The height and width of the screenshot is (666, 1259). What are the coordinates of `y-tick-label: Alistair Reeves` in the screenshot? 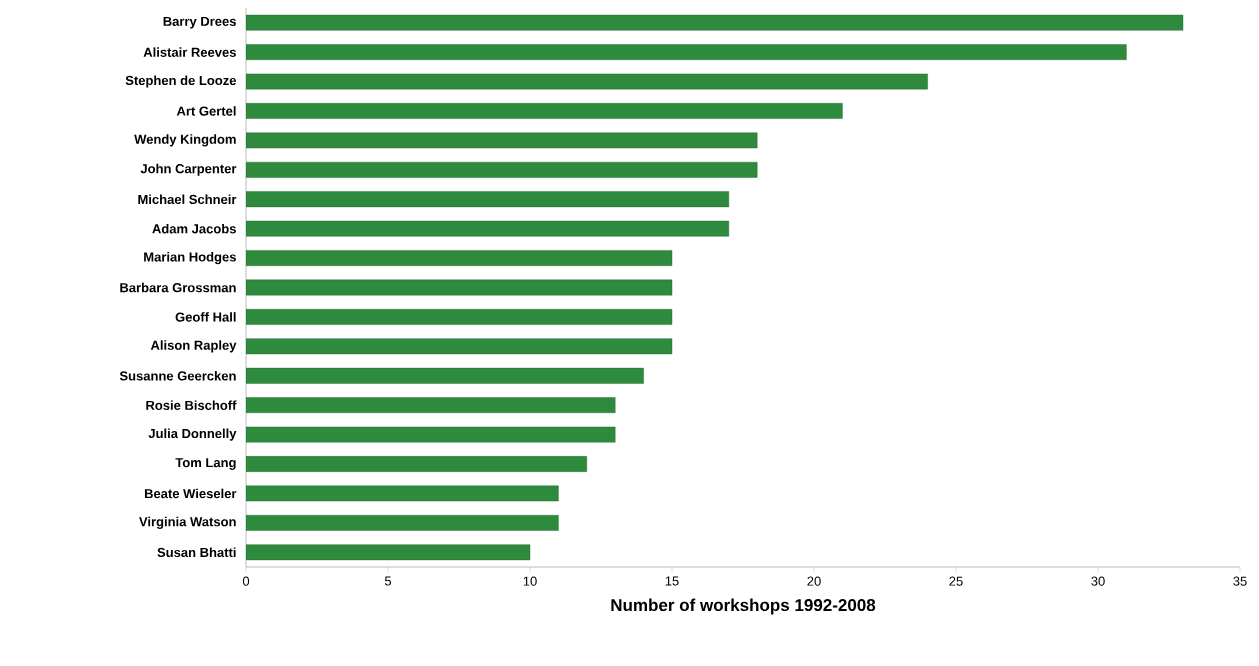 It's located at (189, 52).